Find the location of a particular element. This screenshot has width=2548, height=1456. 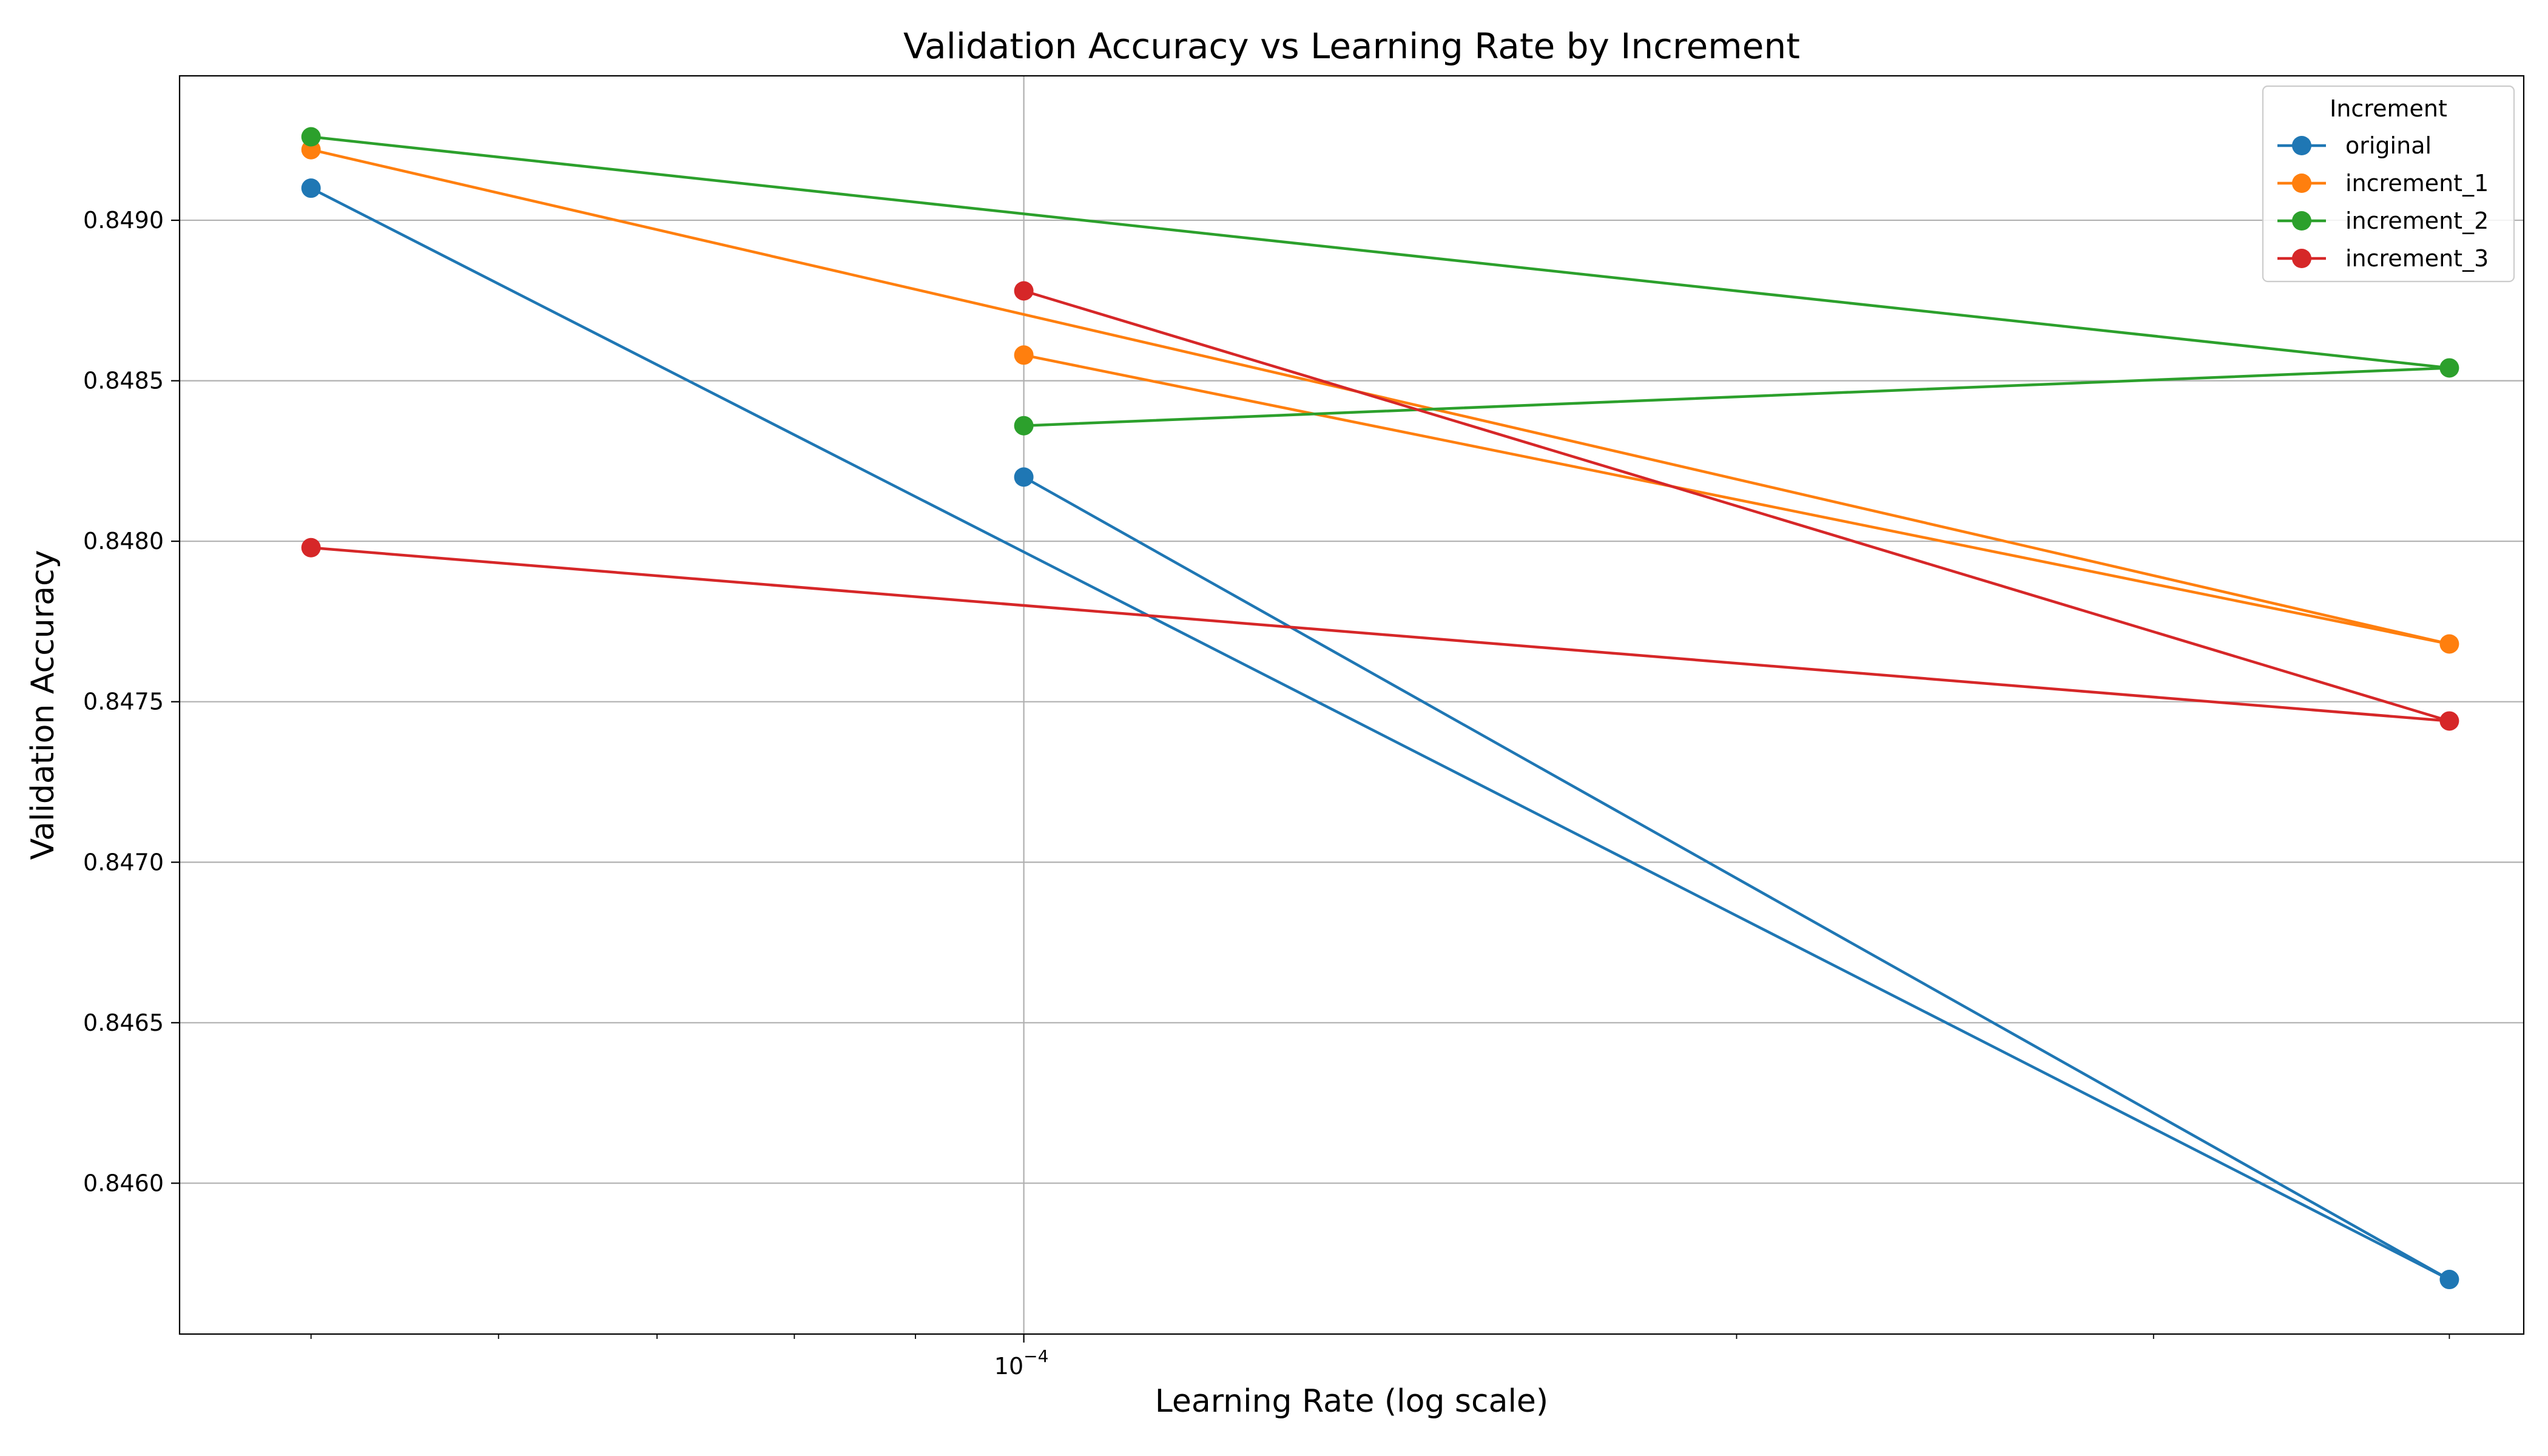

y-tick-label: 0.8470 is located at coordinates (123, 862).